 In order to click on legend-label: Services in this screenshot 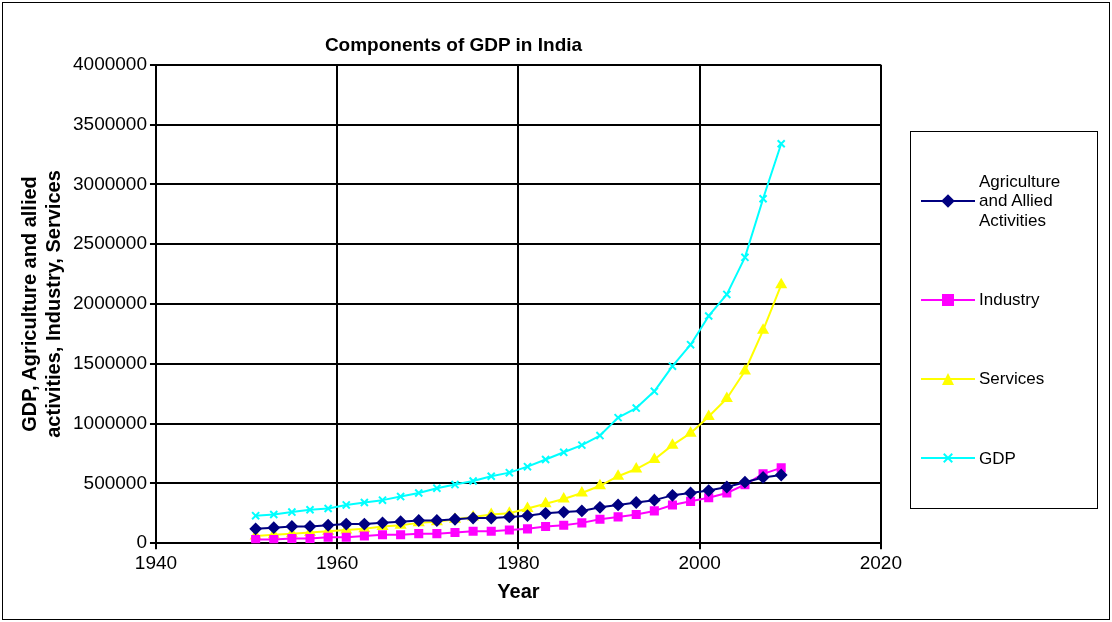, I will do `click(1012, 379)`.